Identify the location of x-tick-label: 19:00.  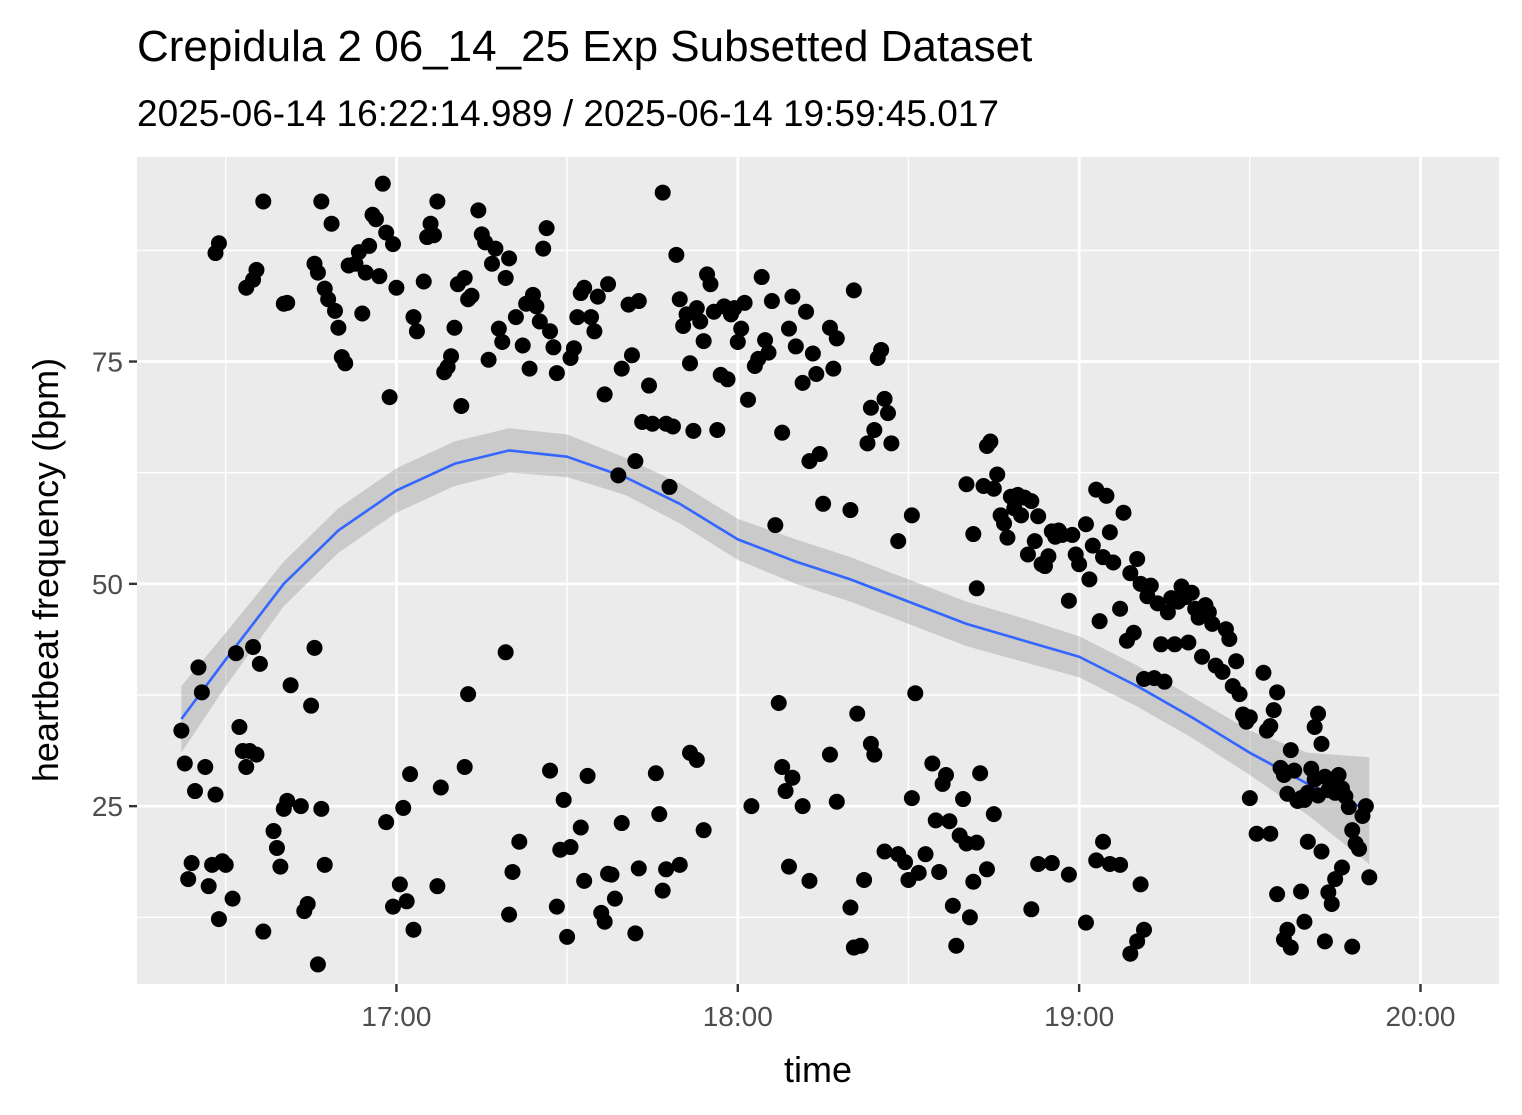
(1079, 1016).